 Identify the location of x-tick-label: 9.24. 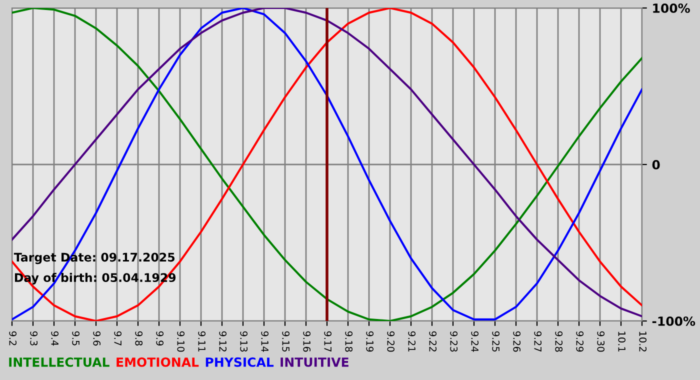
(475, 341).